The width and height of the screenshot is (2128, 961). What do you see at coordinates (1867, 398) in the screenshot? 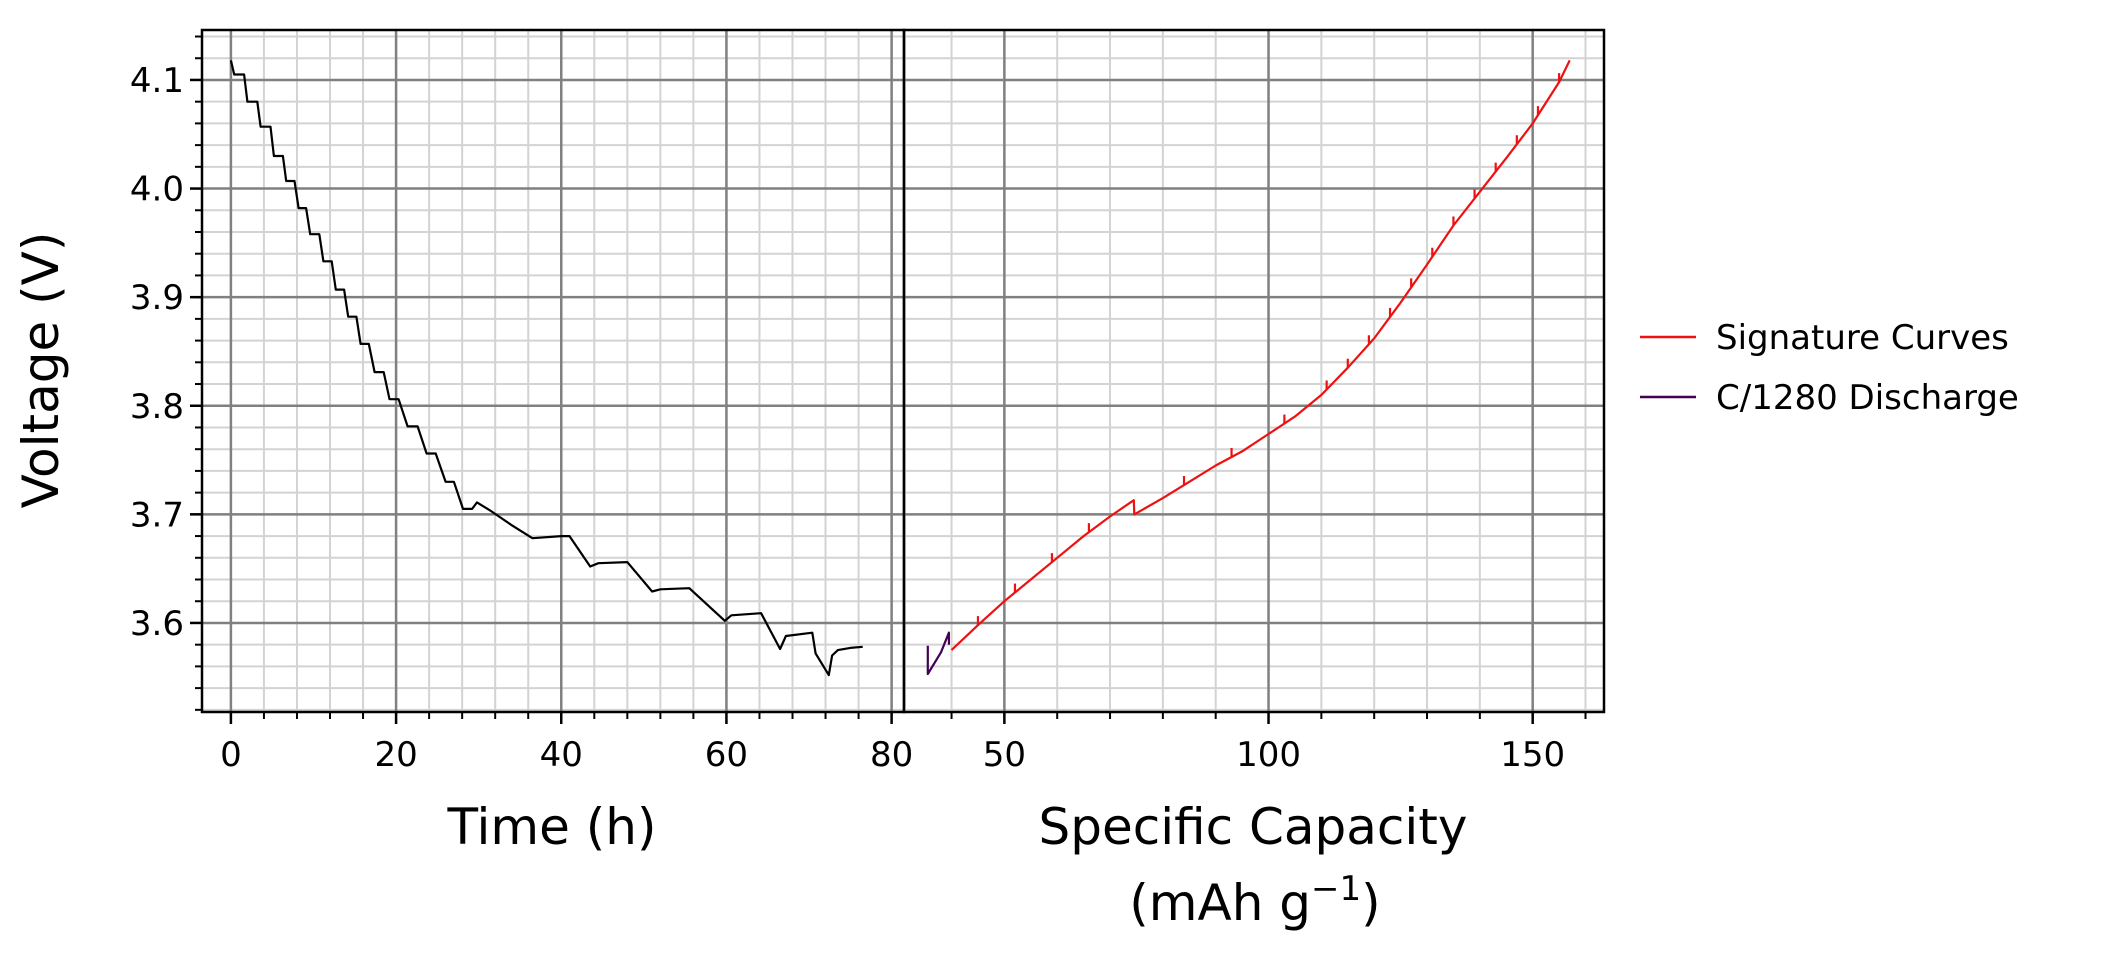
I see `legend-label-c1280-discharge: C/1280 Discharge` at bounding box center [1867, 398].